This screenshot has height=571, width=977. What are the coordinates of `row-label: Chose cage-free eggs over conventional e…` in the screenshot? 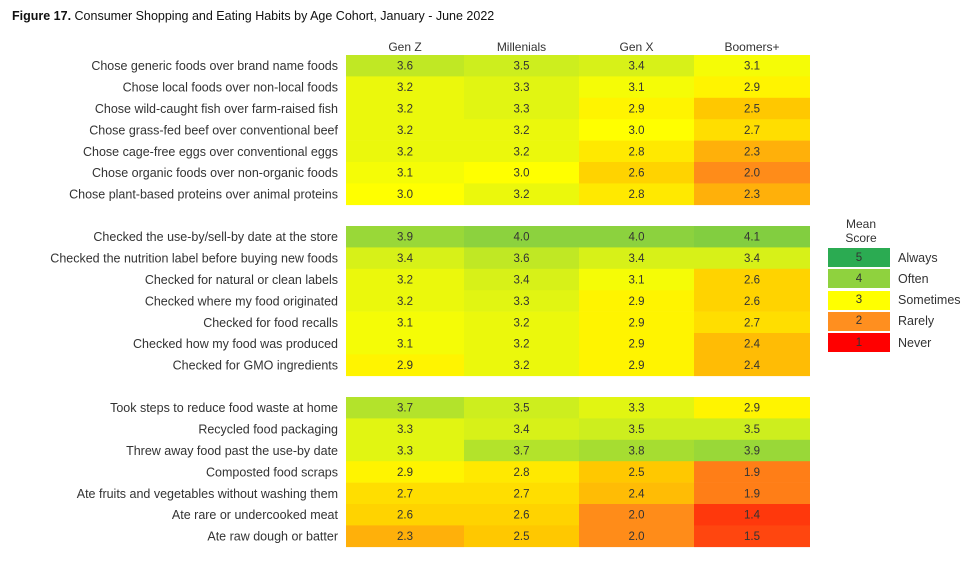 It's located at (210, 152).